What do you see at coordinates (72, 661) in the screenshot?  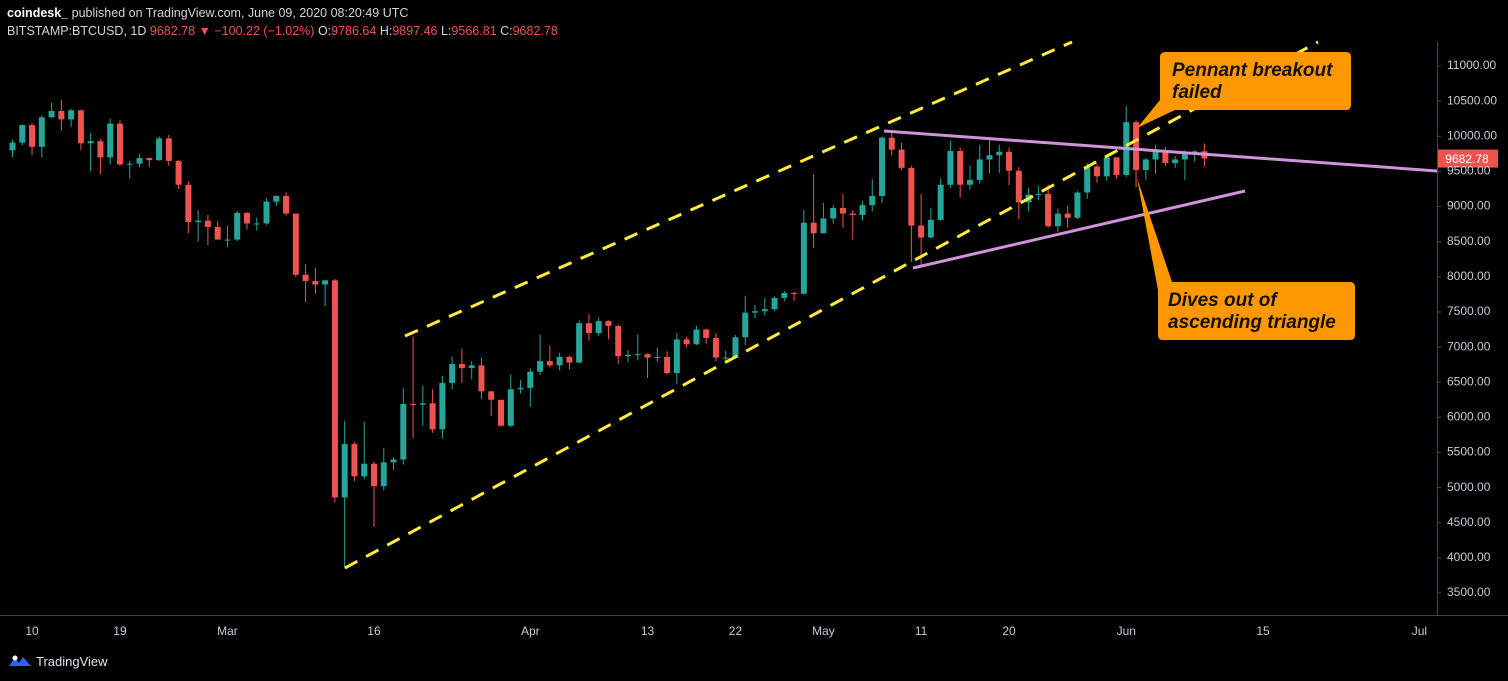 I see `brand: TradingView` at bounding box center [72, 661].